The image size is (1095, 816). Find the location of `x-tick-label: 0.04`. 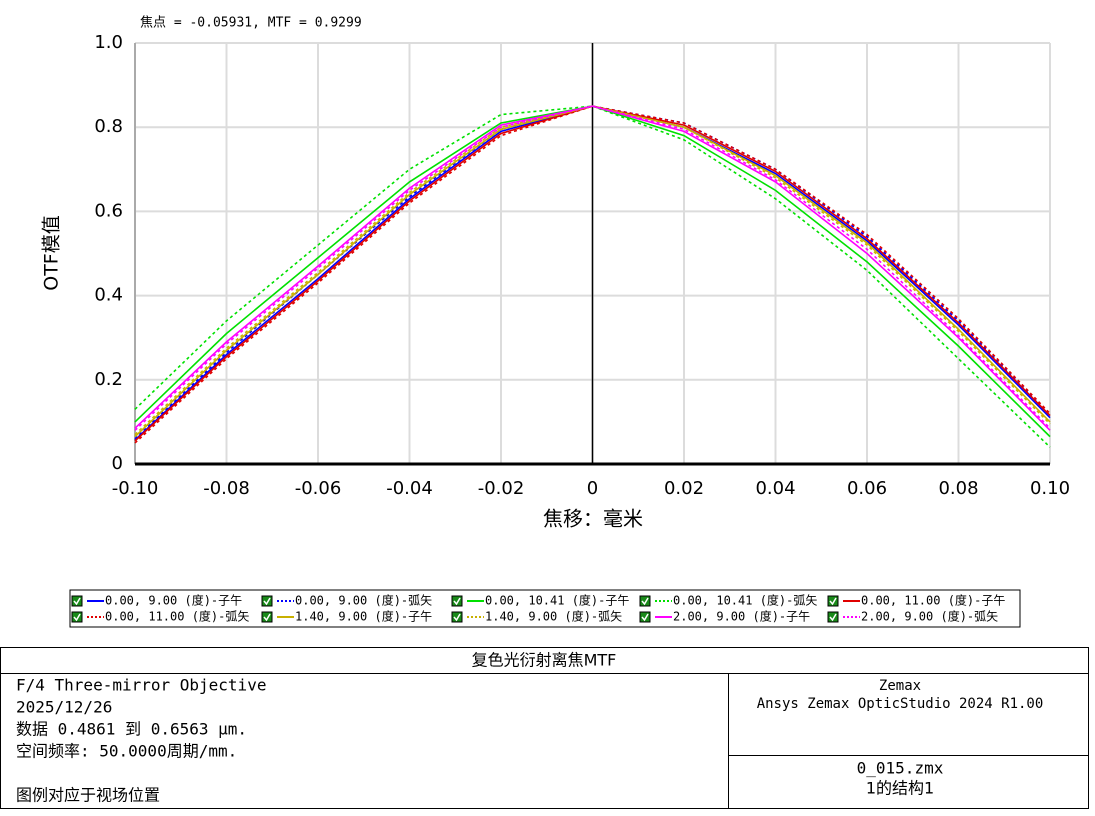

x-tick-label: 0.04 is located at coordinates (775, 488).